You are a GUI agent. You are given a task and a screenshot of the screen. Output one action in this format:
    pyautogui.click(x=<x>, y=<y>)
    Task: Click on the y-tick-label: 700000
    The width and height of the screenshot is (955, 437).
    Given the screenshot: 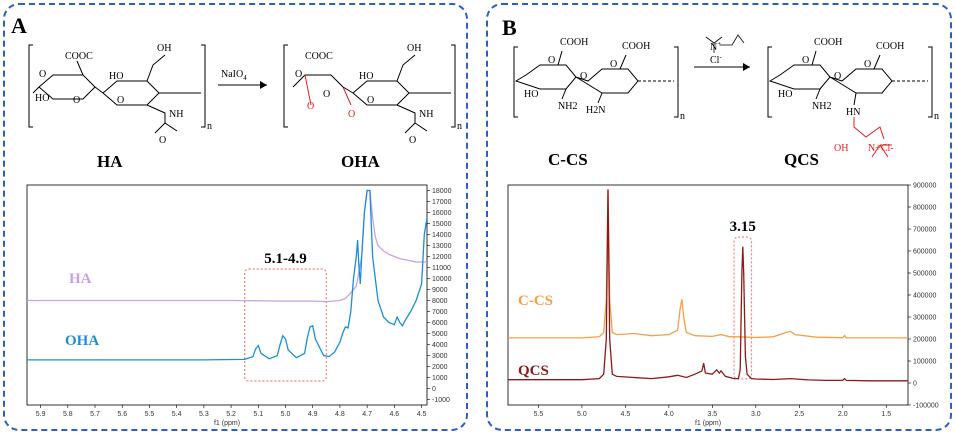 What is the action you would take?
    pyautogui.click(x=924, y=230)
    